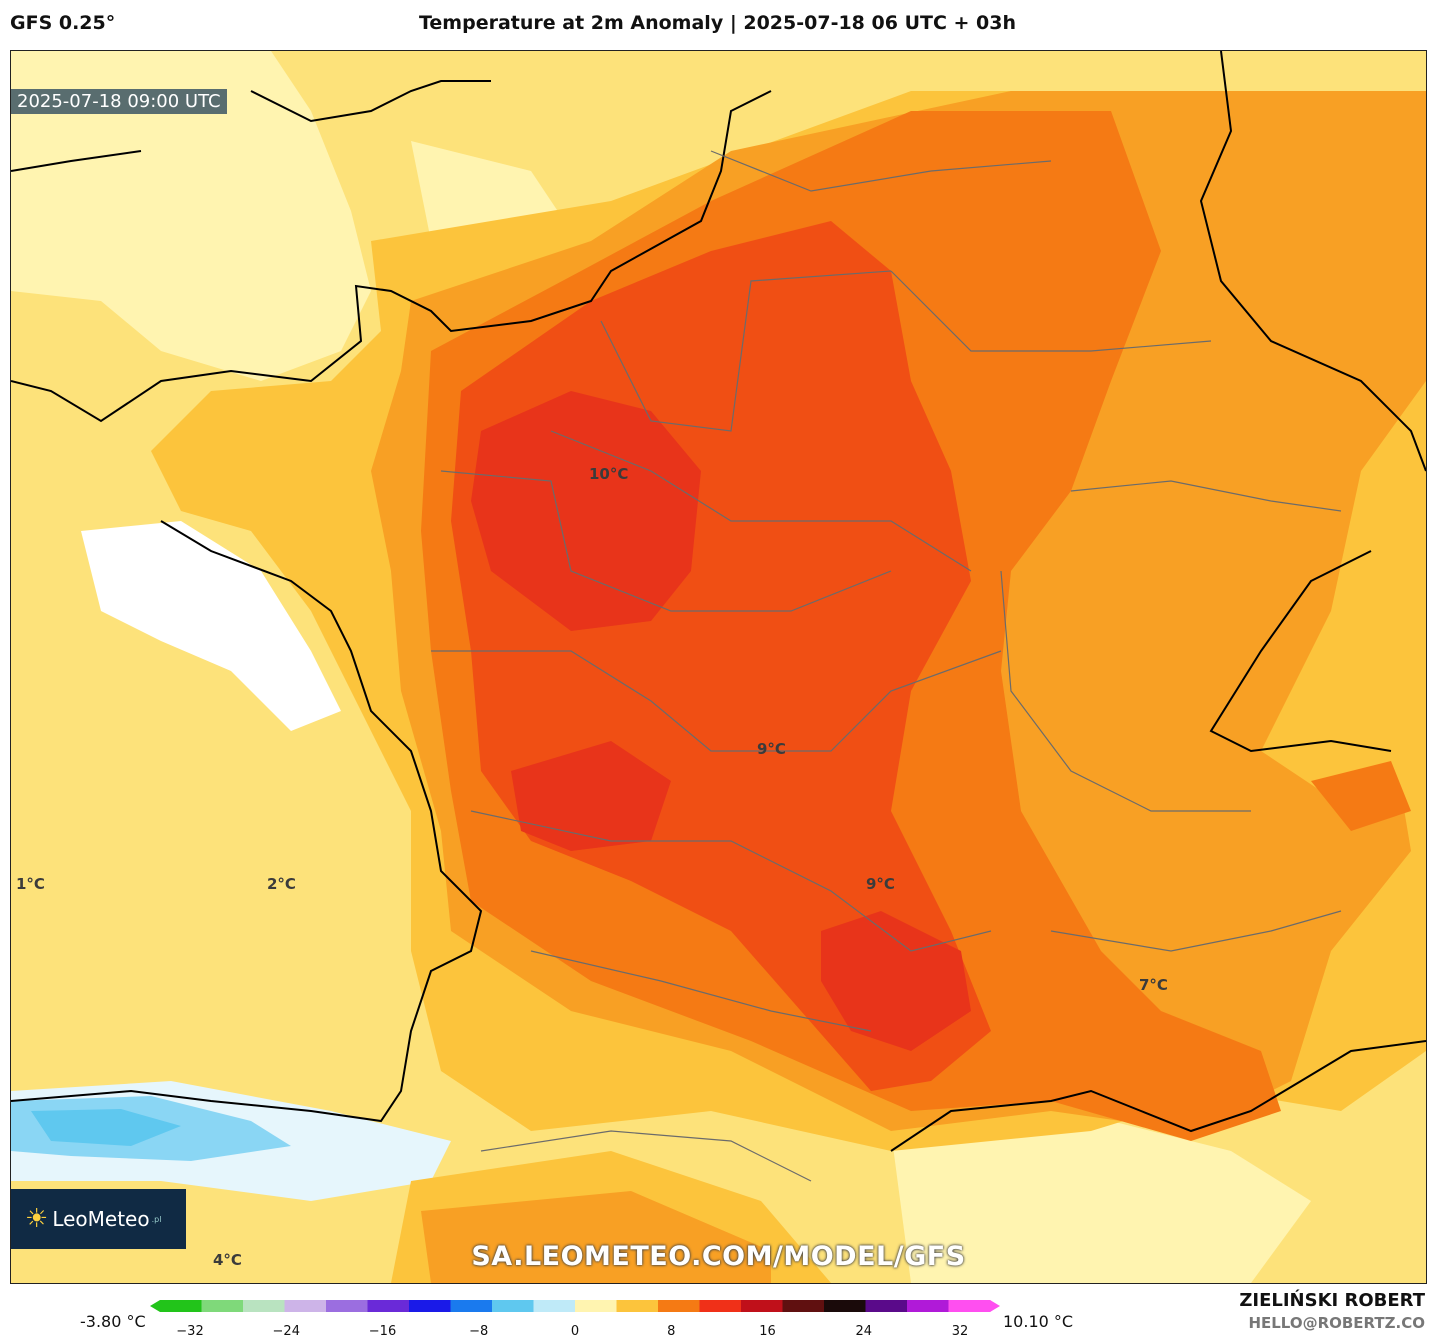 This screenshot has width=1435, height=1339. What do you see at coordinates (156, 1219) in the screenshot?
I see `logo-suffix: .pl` at bounding box center [156, 1219].